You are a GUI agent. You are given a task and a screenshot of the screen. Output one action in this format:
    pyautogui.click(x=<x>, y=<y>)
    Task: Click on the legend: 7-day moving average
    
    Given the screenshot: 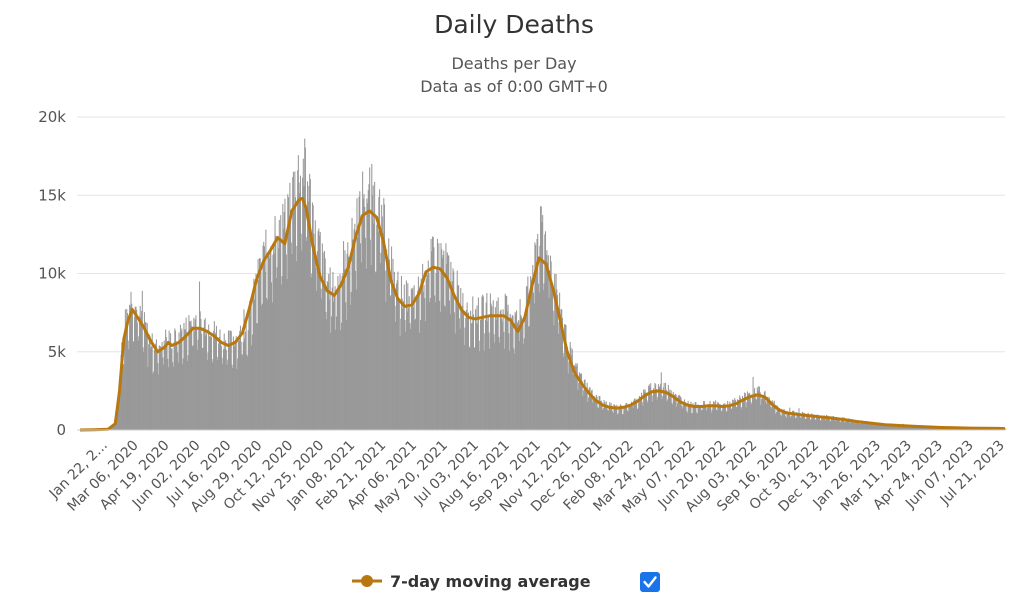 What is the action you would take?
    pyautogui.click(x=506, y=582)
    